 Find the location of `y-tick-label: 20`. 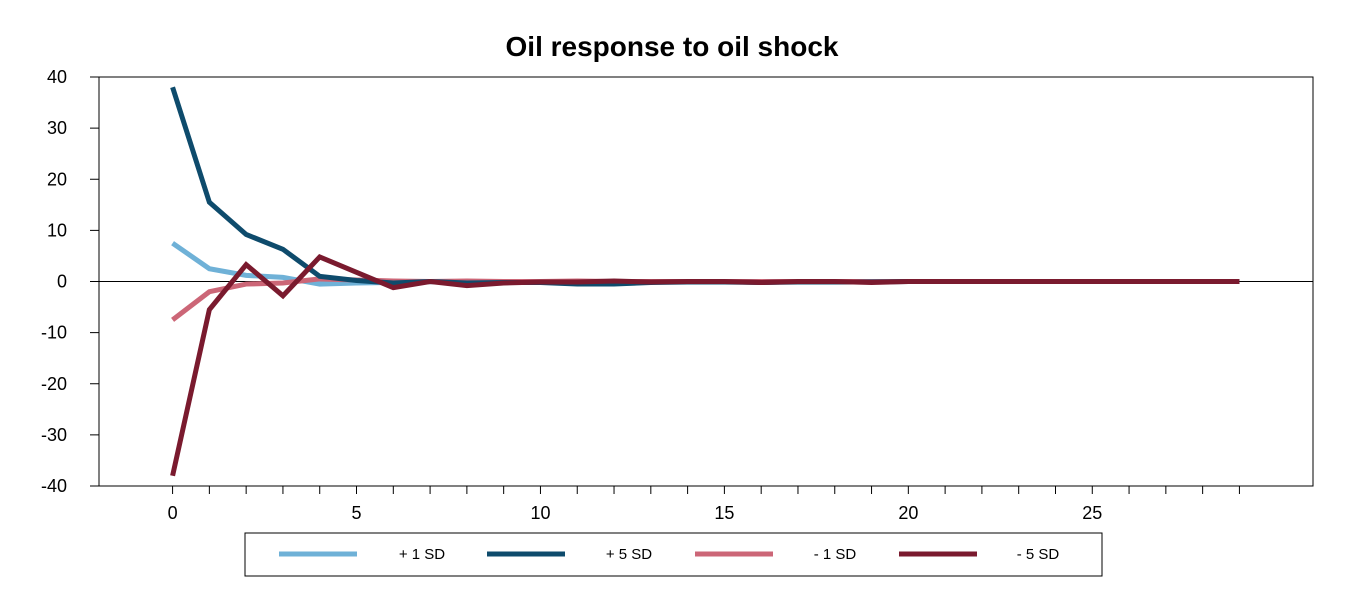

y-tick-label: 20 is located at coordinates (57, 179).